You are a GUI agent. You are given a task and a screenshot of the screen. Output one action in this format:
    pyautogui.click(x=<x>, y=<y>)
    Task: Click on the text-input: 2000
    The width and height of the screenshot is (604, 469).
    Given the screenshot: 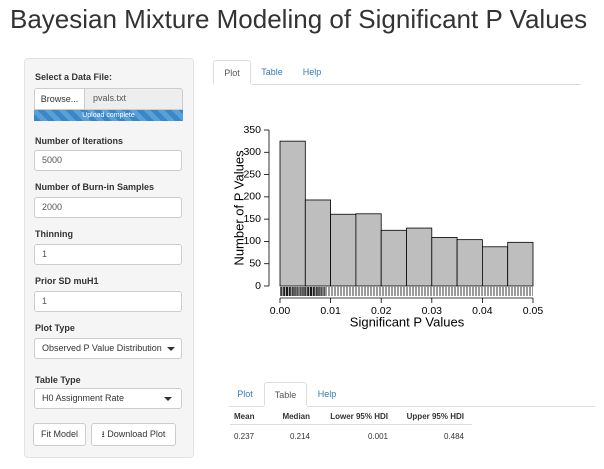 What is the action you would take?
    pyautogui.click(x=108, y=207)
    